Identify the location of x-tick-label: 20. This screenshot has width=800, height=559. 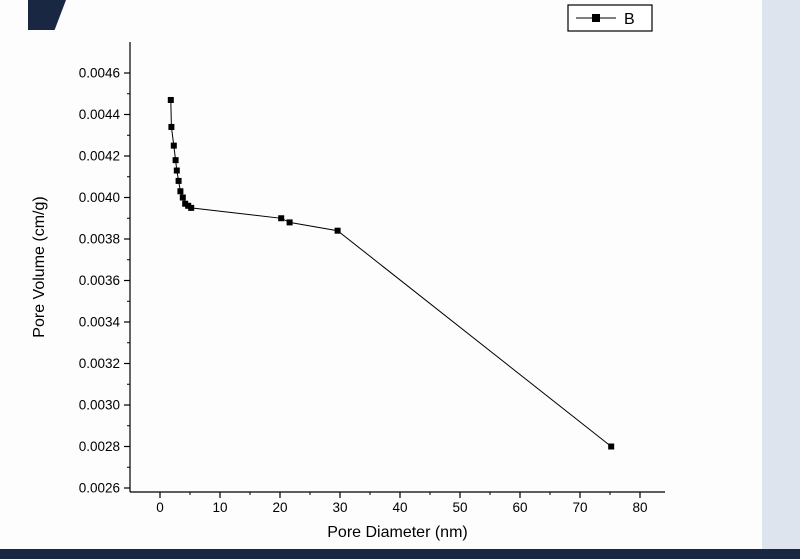
(279, 507).